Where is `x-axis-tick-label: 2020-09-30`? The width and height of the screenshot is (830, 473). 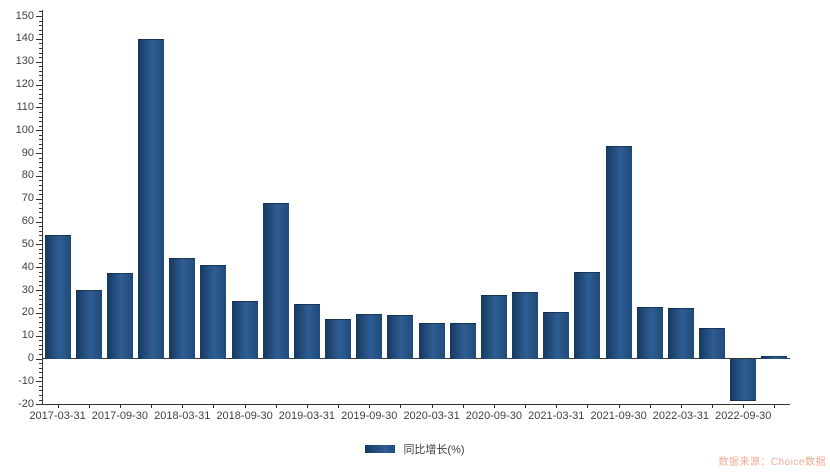 x-axis-tick-label: 2020-09-30 is located at coordinates (494, 416).